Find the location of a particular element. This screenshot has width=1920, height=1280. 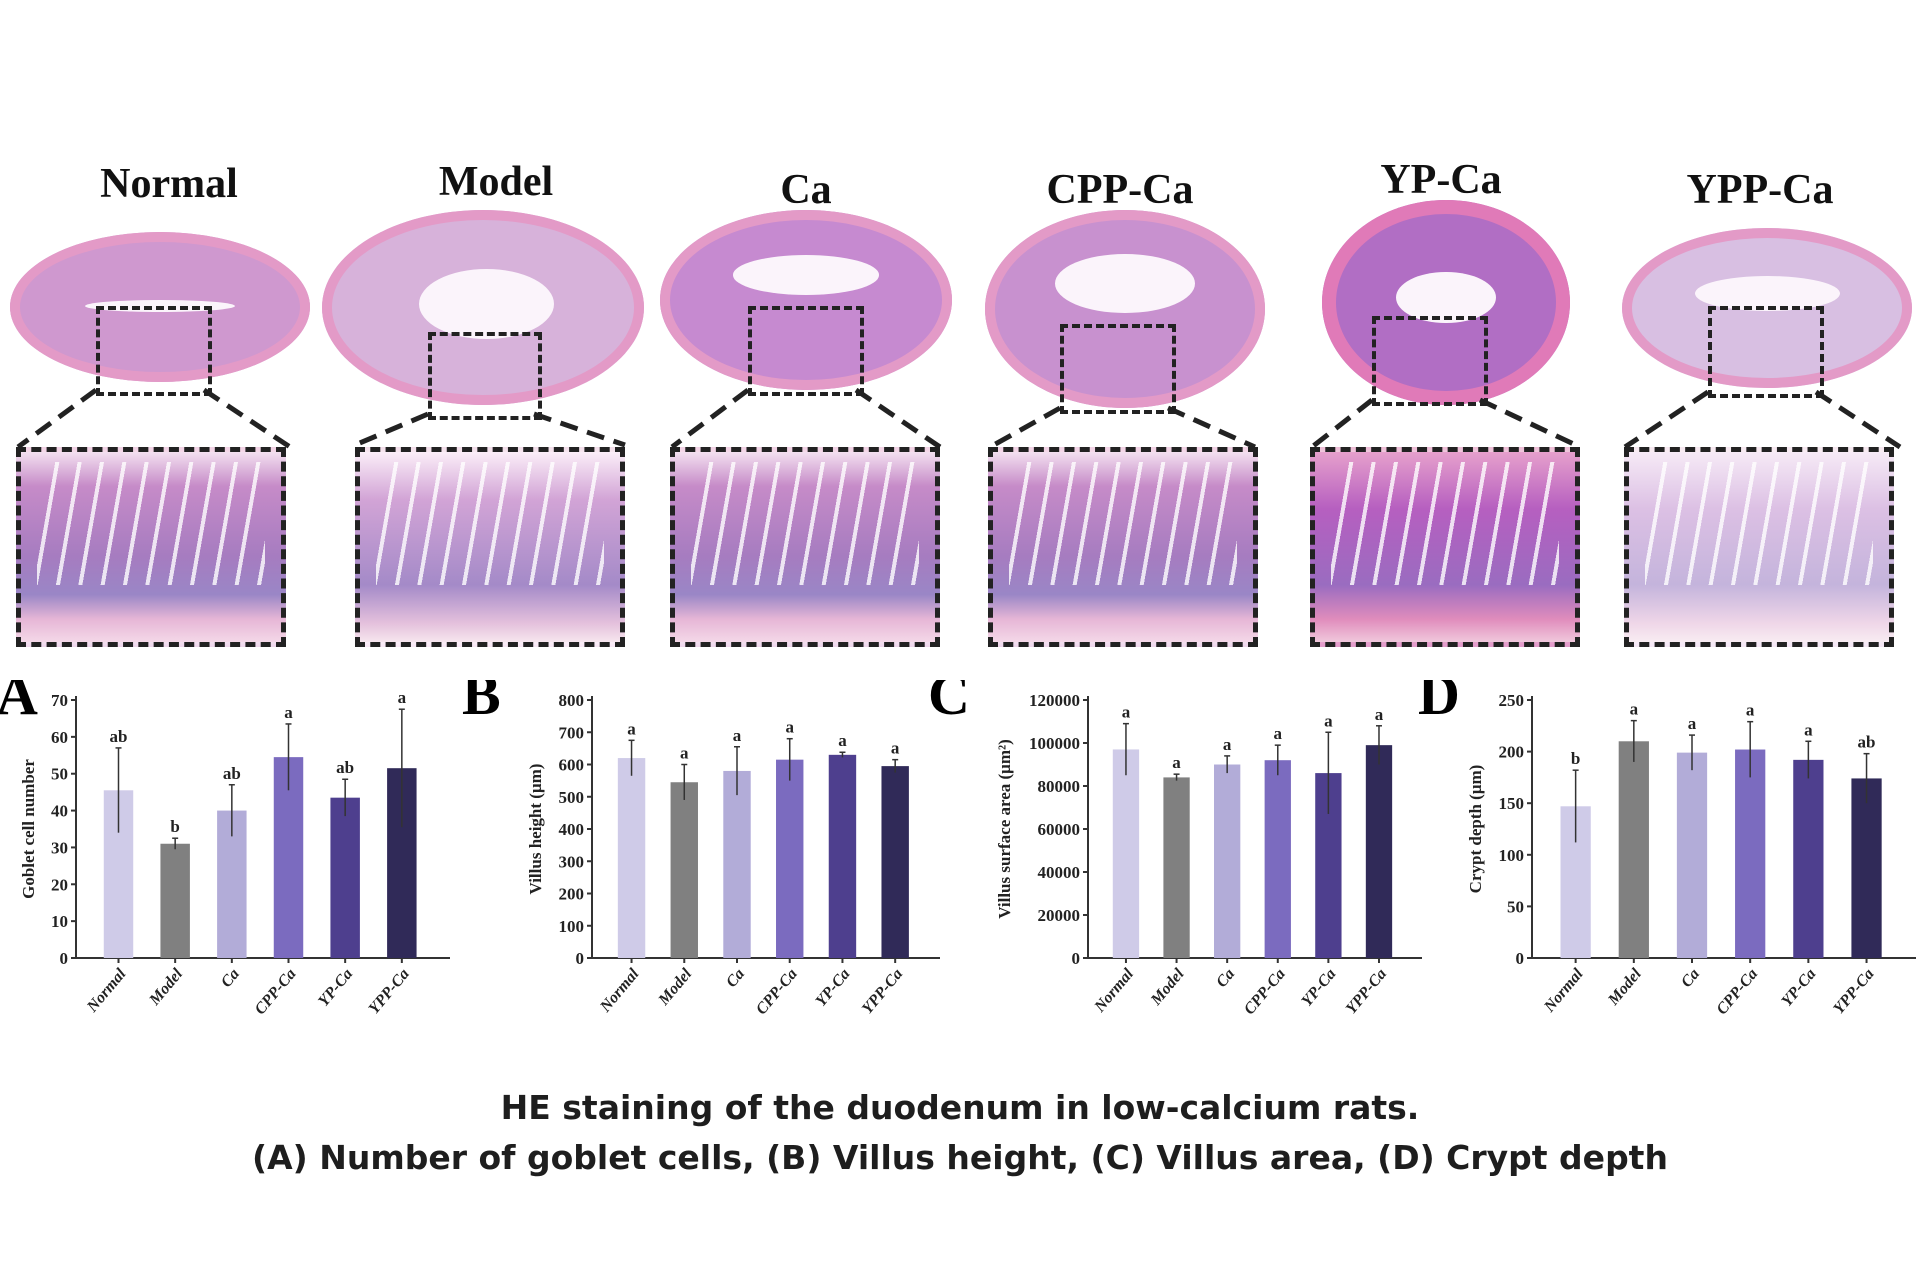

roi-box-ca is located at coordinates (806, 351).